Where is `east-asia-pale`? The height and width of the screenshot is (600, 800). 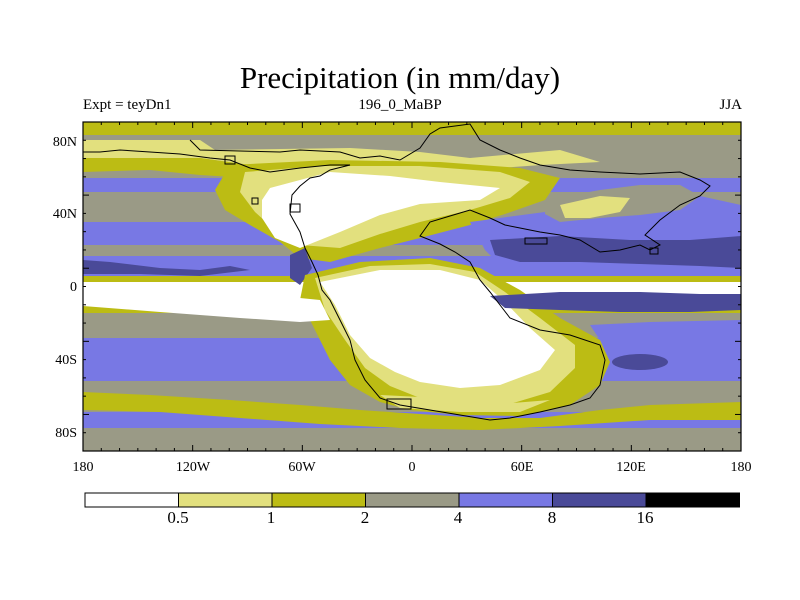
east-asia-pale is located at coordinates (595, 207).